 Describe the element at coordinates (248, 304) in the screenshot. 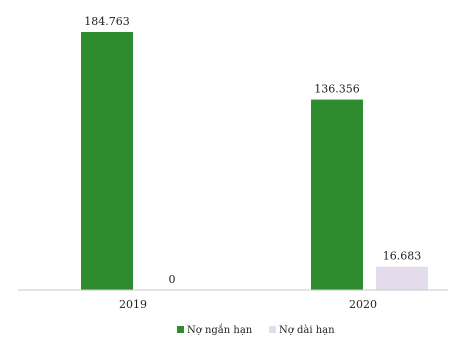

I see `x-tick-labels-layer: 2019 2020` at that location.